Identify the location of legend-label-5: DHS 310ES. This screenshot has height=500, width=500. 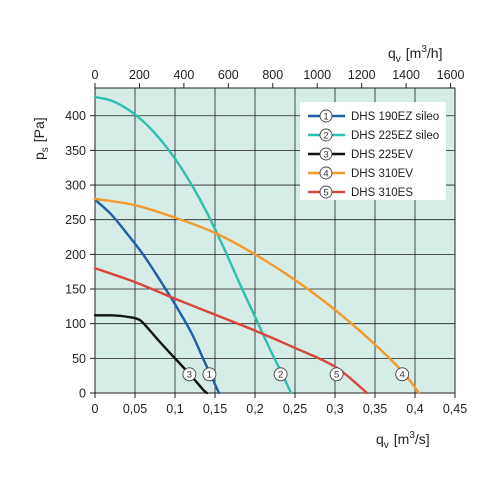
(382, 193).